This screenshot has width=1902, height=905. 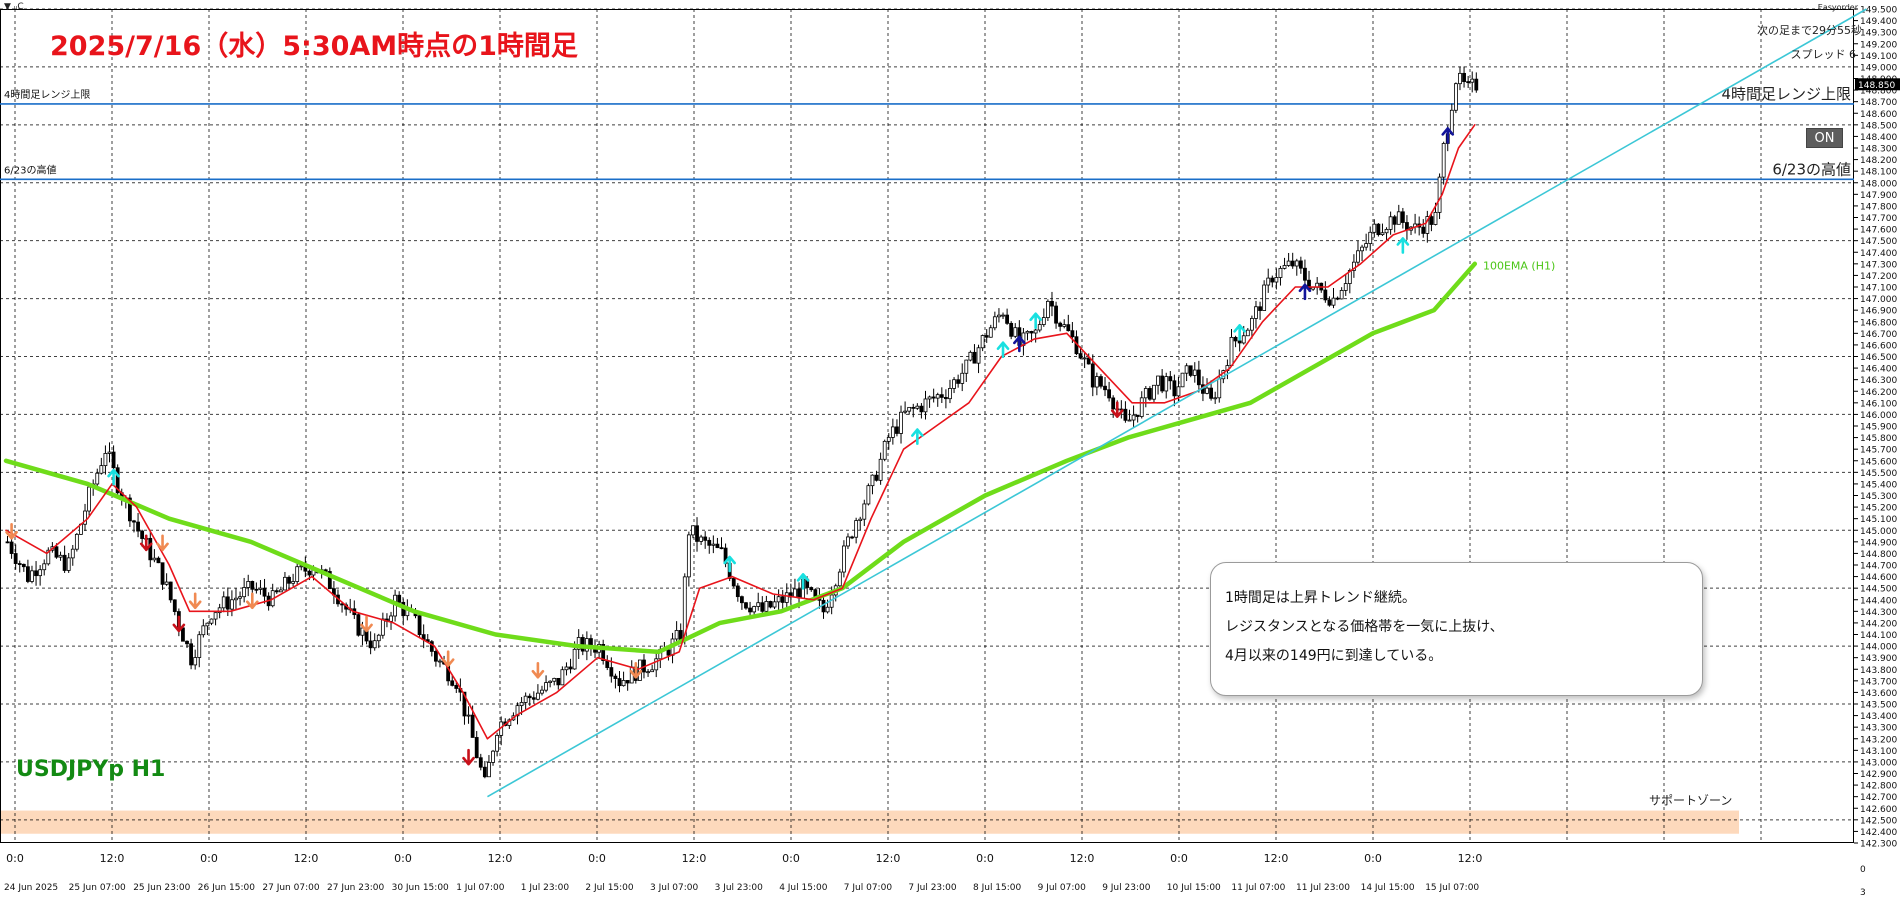 I want to click on x-axis-date-label: 3 Jul 23:00, so click(x=739, y=888).